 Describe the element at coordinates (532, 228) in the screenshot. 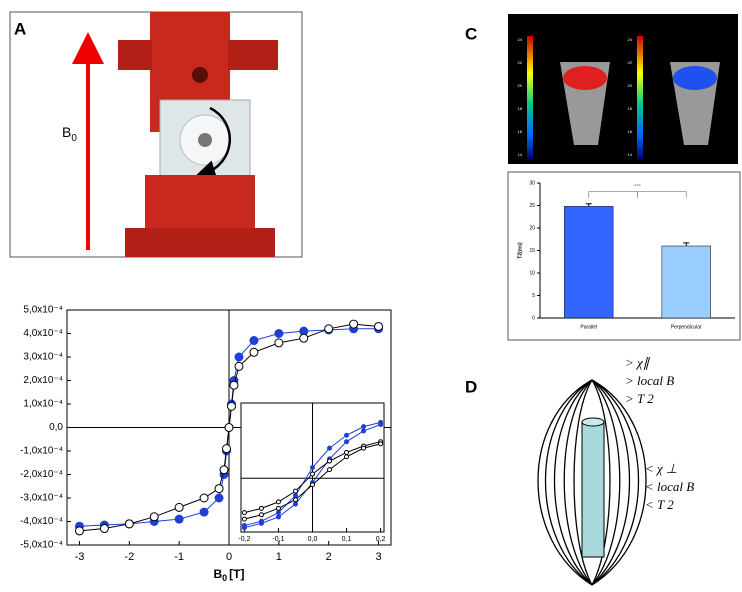

I see `y-tick-label: 20` at that location.